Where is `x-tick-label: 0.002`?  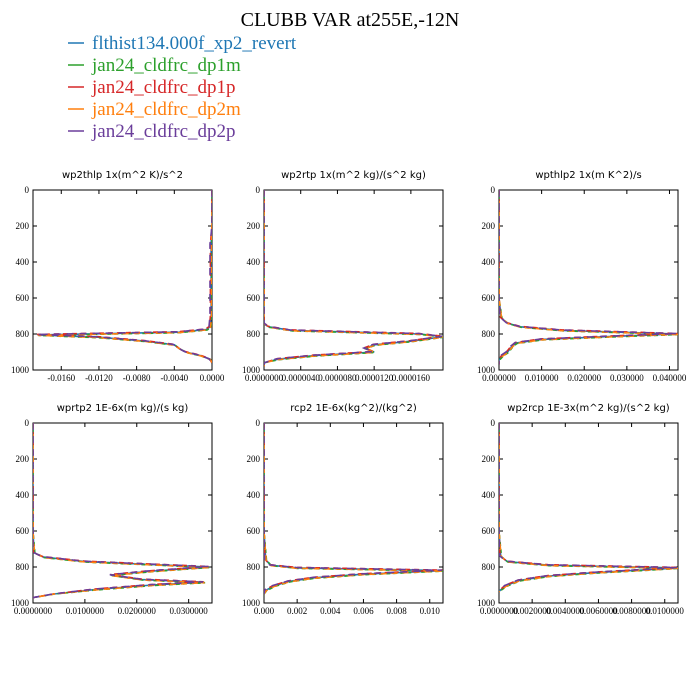
x-tick-label: 0.002 is located at coordinates (297, 611).